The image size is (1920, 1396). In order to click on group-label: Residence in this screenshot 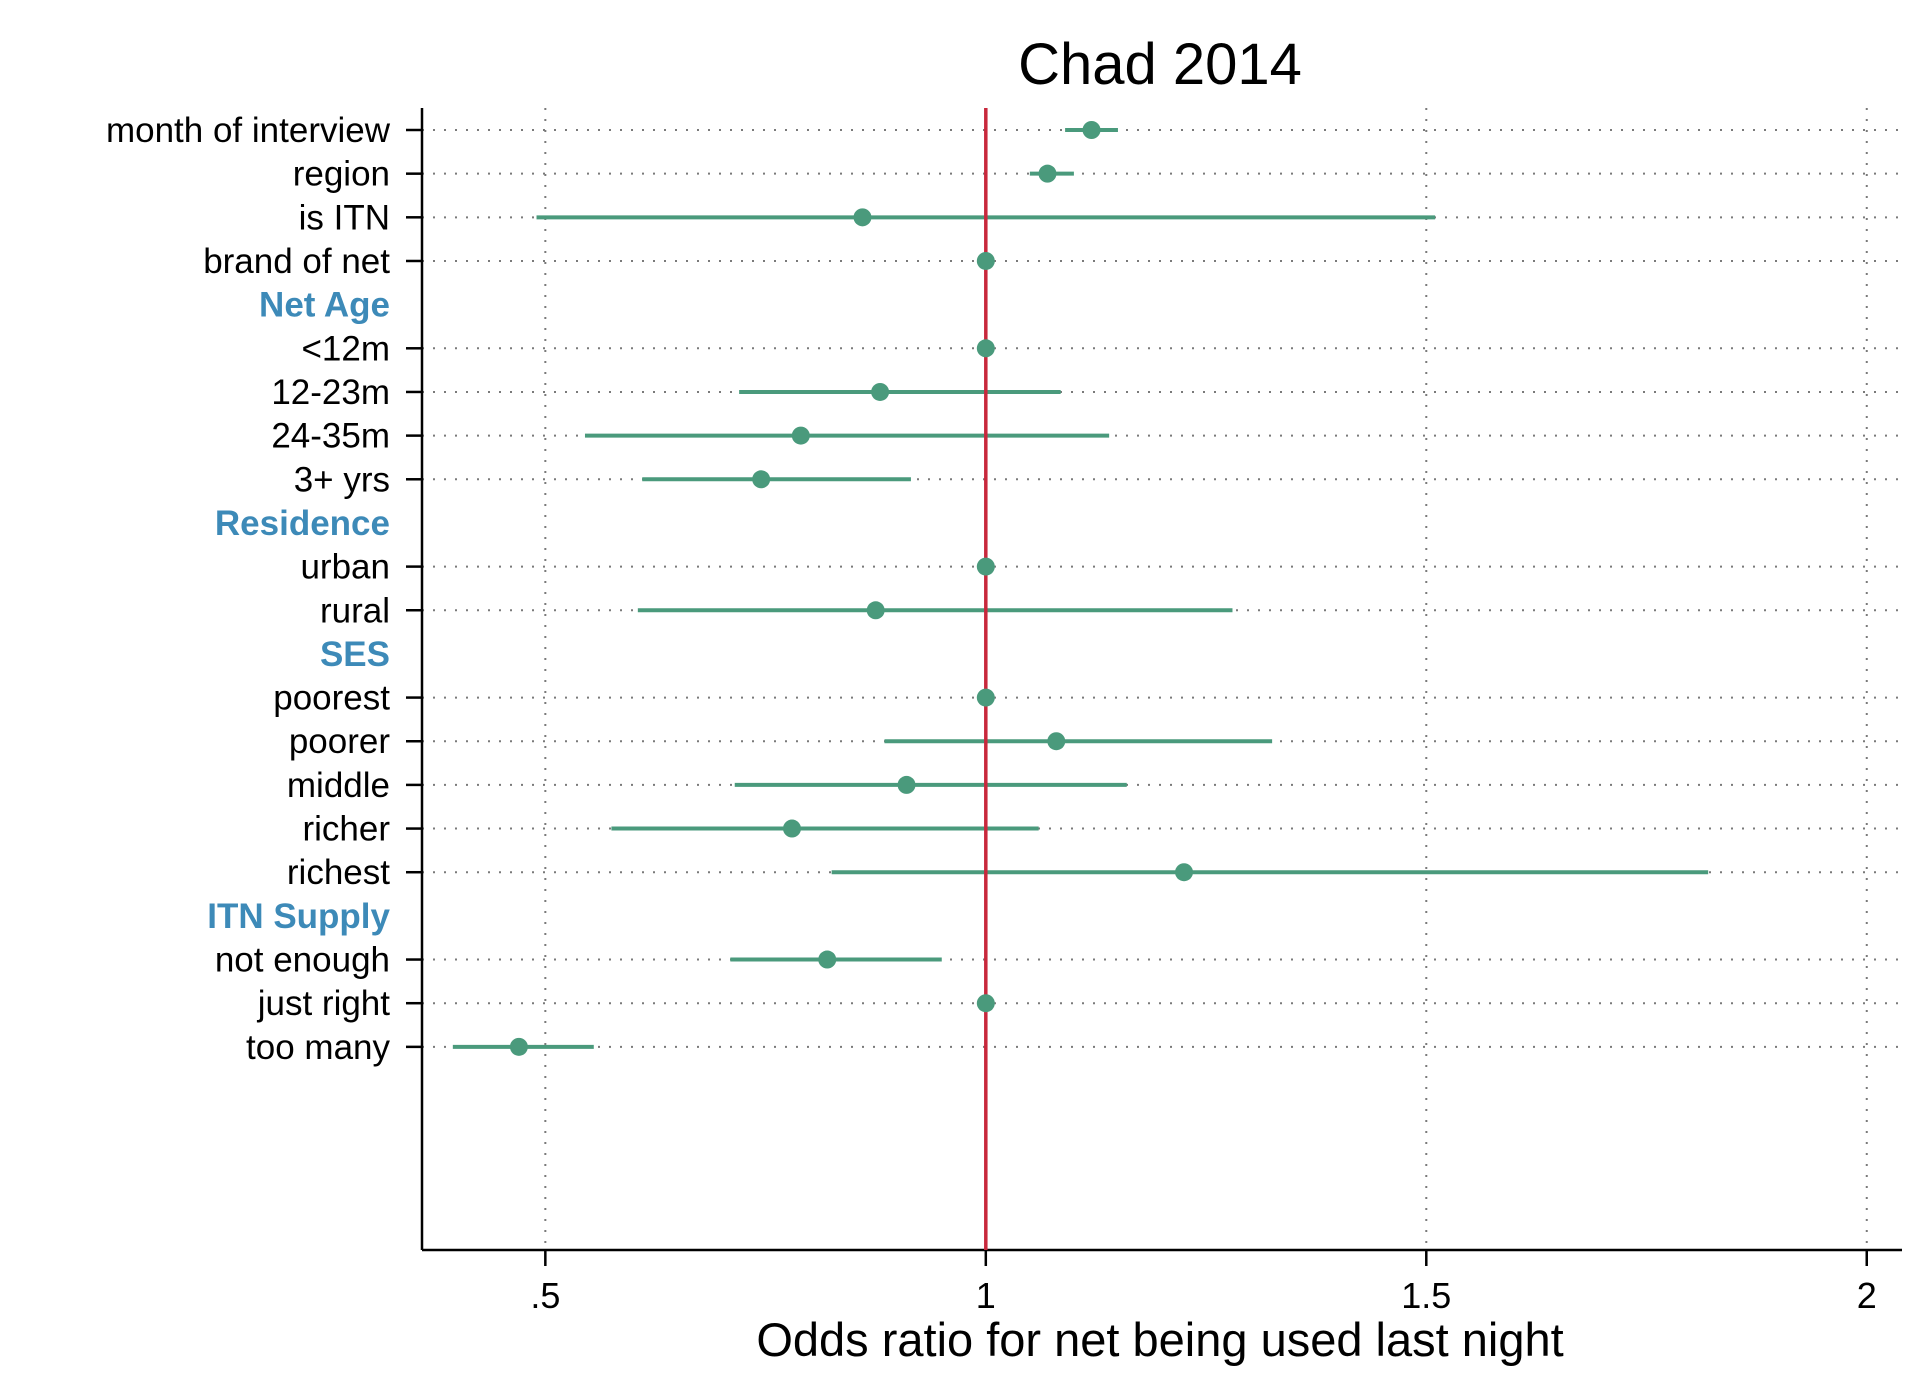, I will do `click(302, 523)`.